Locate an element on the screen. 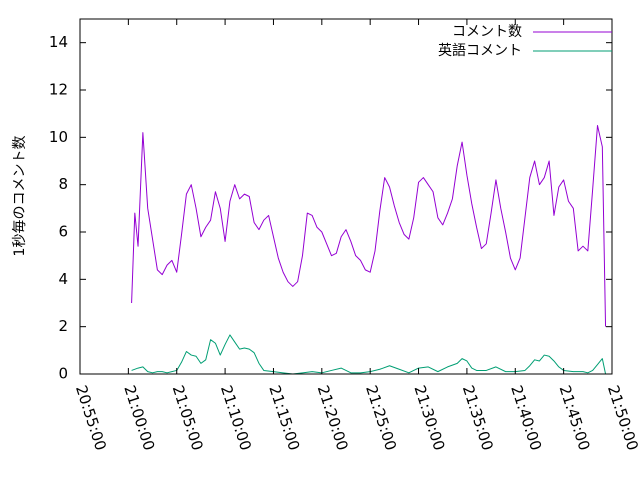  y-tick-label: 0 is located at coordinates (63, 374).